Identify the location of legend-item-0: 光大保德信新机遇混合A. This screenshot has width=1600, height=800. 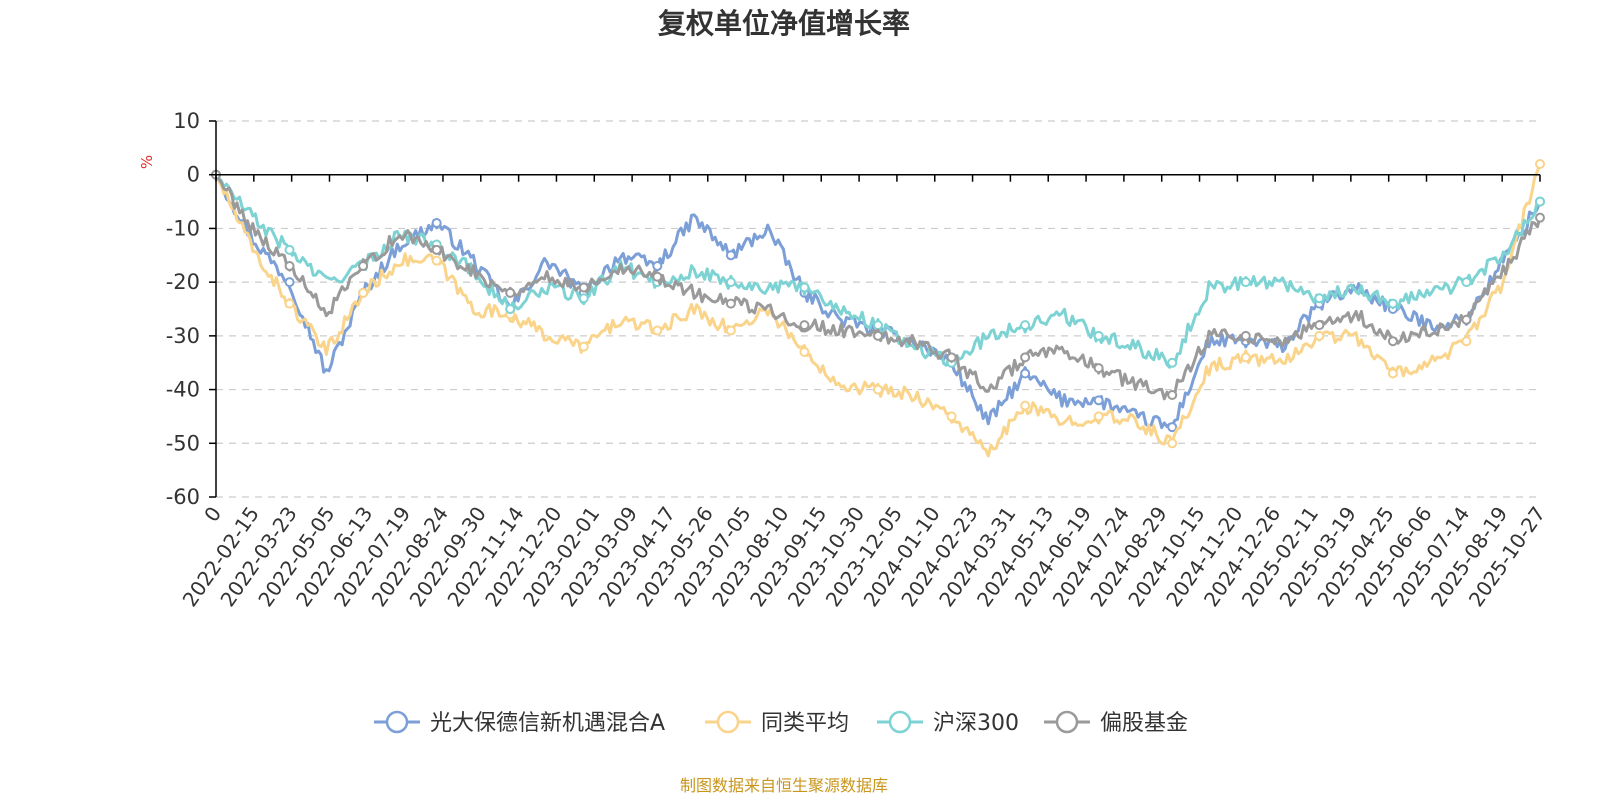
(519, 723).